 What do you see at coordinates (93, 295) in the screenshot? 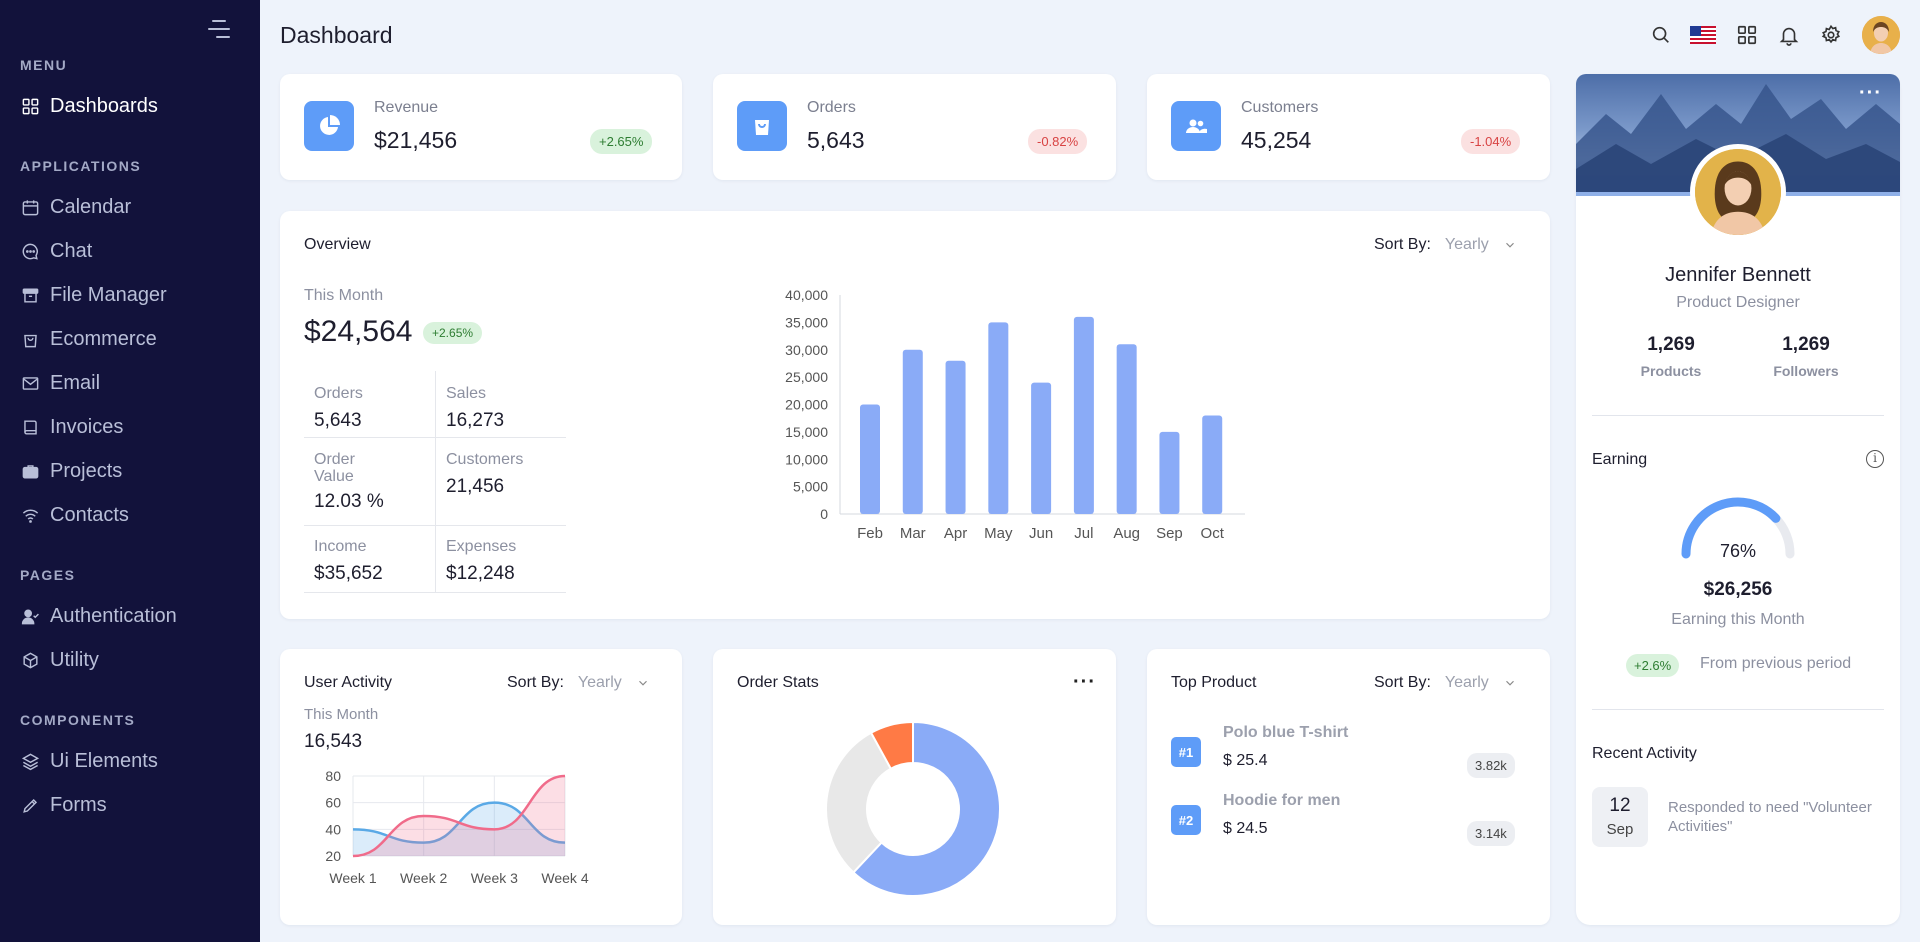
I see `sidebar-item-file-manager: File Manager` at bounding box center [93, 295].